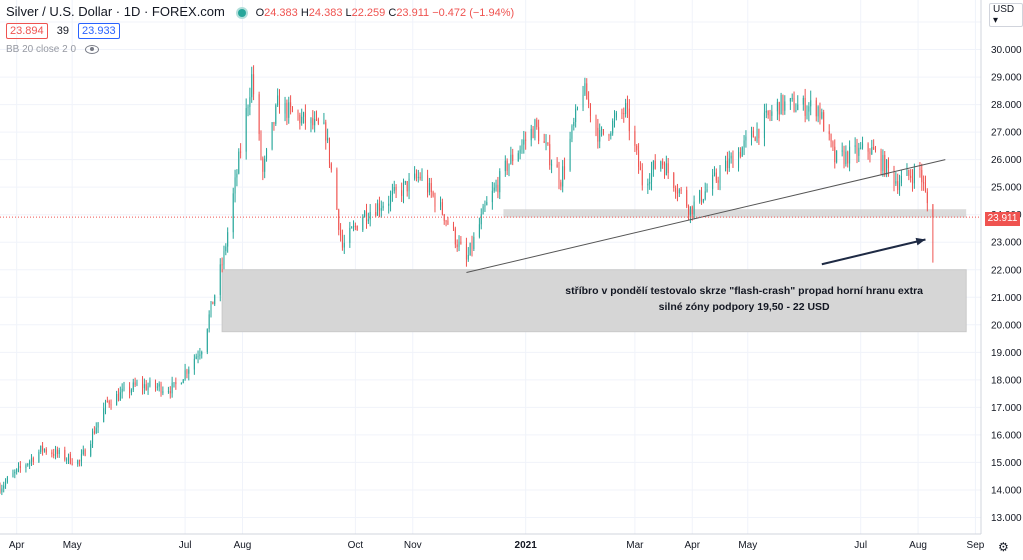  What do you see at coordinates (99, 31) in the screenshot?
I see `buy-button: 23.933` at bounding box center [99, 31].